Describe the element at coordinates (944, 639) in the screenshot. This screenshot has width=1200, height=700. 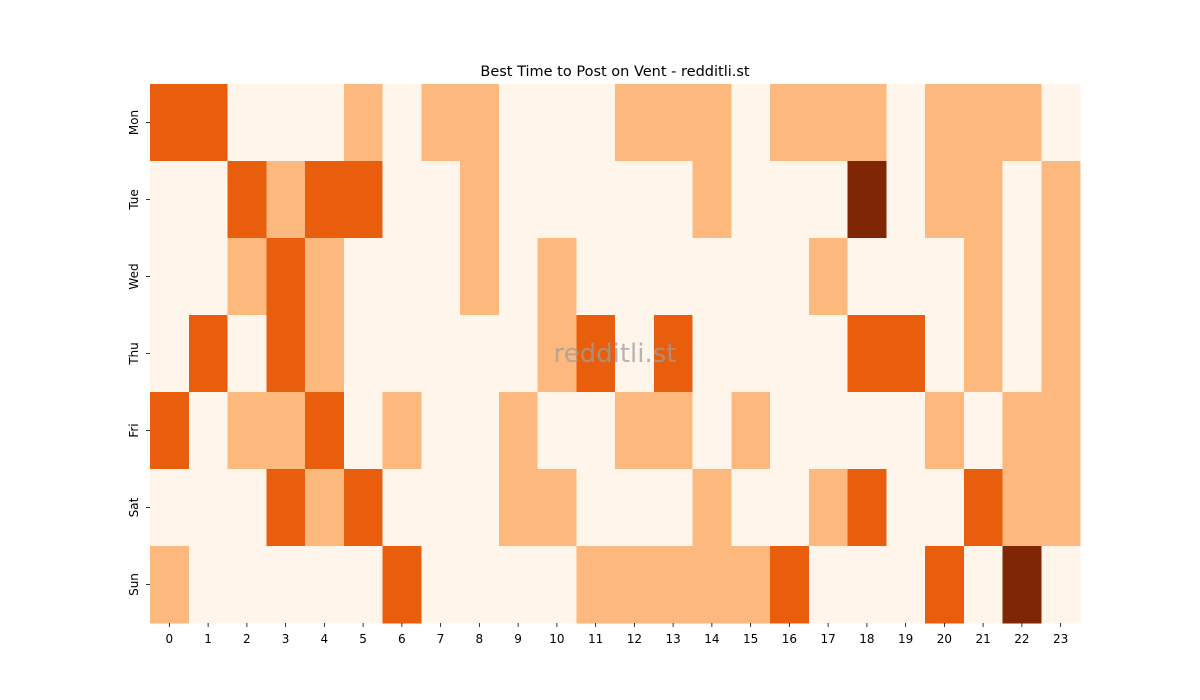
I see `x-tick-label: 20` at that location.